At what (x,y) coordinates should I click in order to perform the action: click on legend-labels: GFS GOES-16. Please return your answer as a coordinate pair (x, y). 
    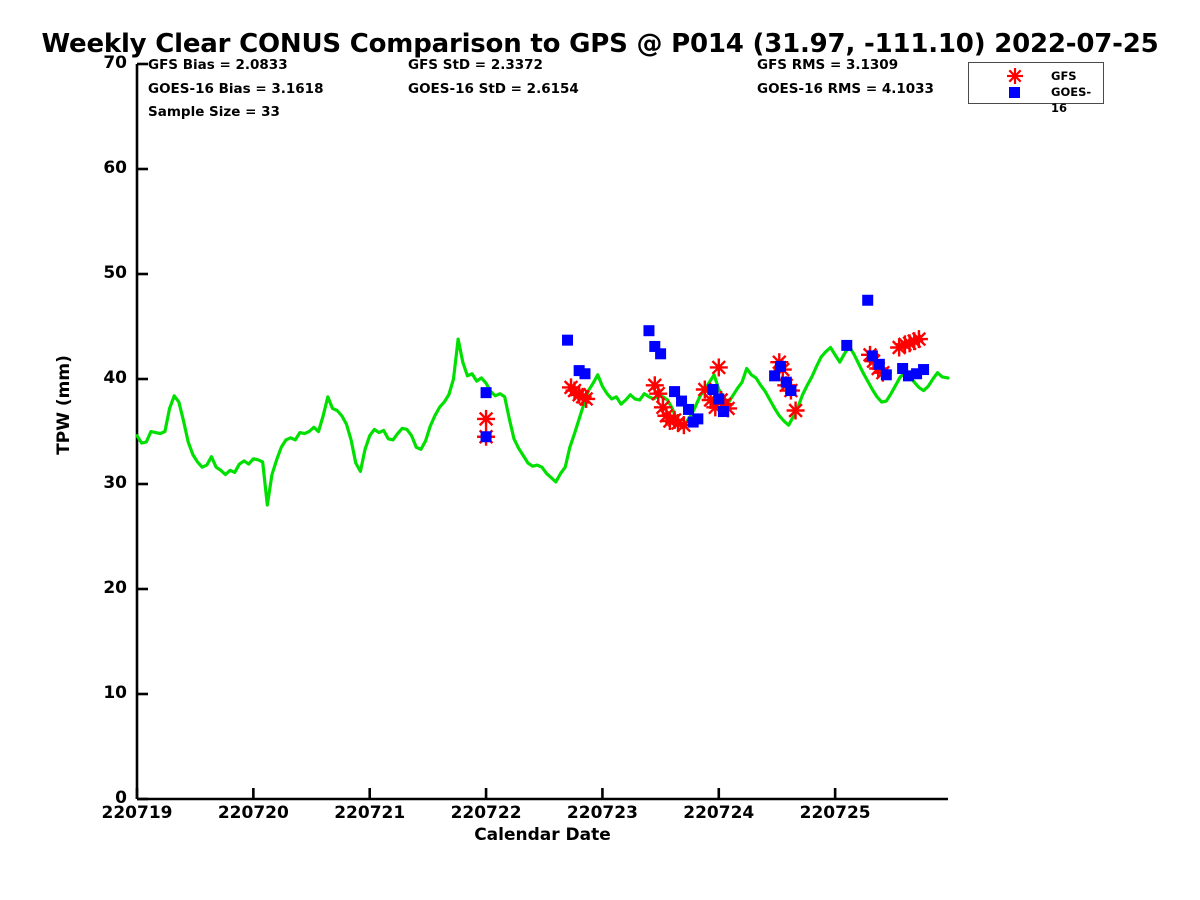
    Looking at the image, I should click on (1077, 92).